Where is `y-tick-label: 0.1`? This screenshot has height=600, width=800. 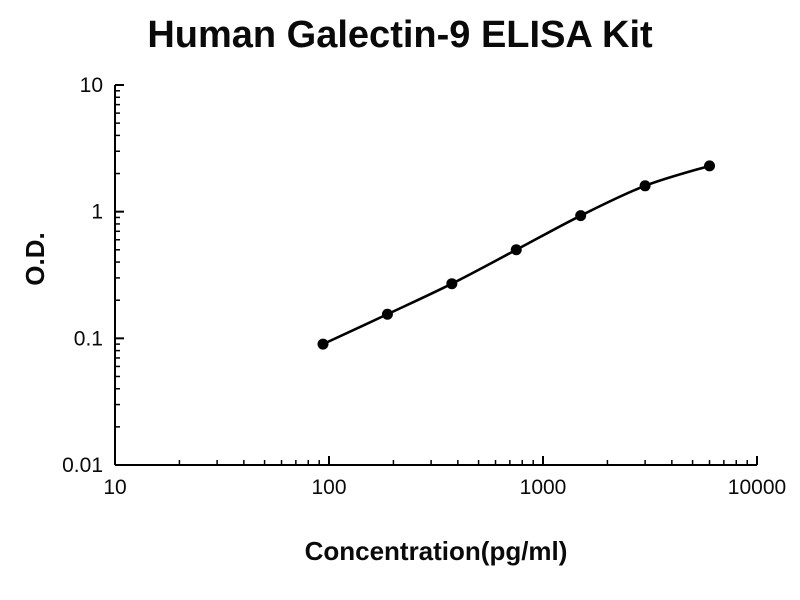 y-tick-label: 0.1 is located at coordinates (88, 338).